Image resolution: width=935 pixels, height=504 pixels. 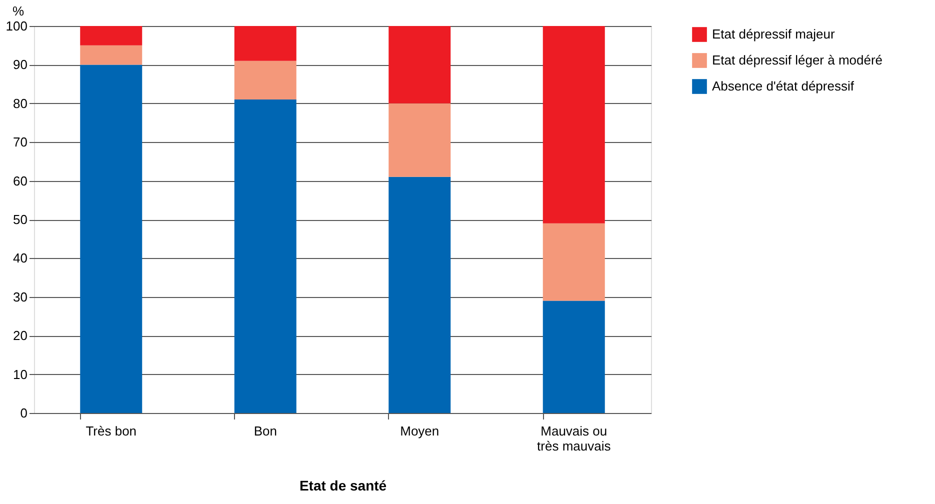 What do you see at coordinates (343, 486) in the screenshot?
I see `x-axis-title: Etat de santé` at bounding box center [343, 486].